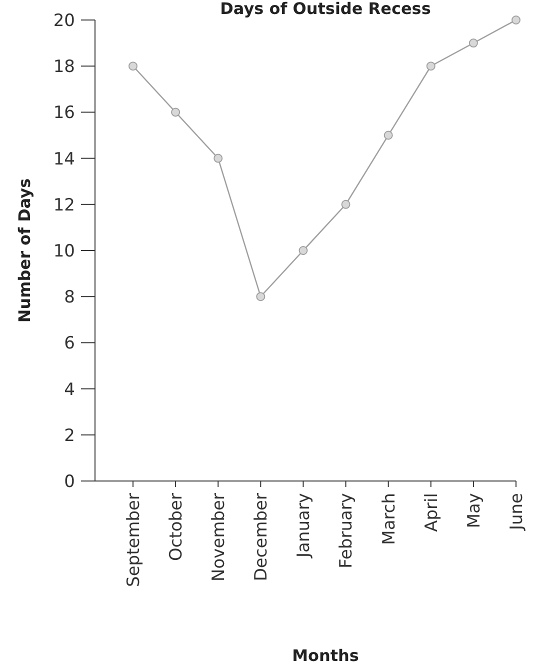  Describe the element at coordinates (69, 390) in the screenshot. I see `y-tick-label: 4` at that location.